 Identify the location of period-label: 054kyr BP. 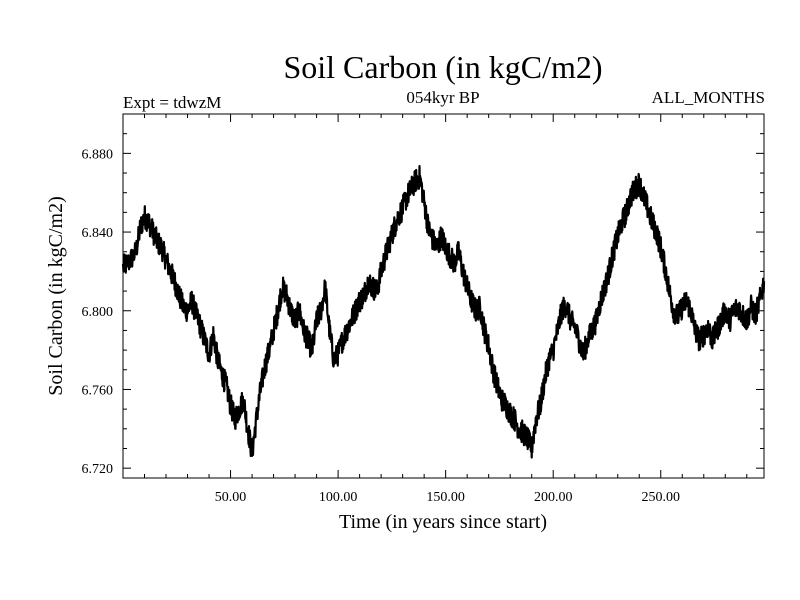
(442, 97).